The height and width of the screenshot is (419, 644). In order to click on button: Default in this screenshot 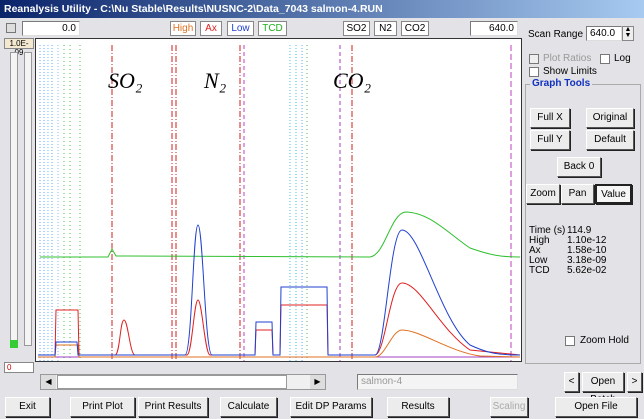, I will do `click(610, 140)`.